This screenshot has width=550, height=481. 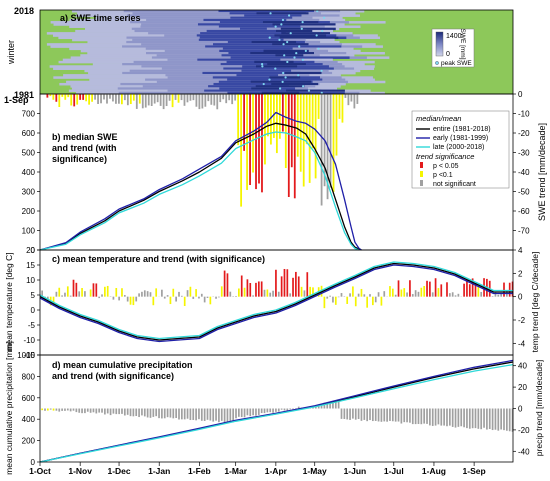 What do you see at coordinates (438, 118) in the screenshot?
I see `legend-header: median/mean` at bounding box center [438, 118].